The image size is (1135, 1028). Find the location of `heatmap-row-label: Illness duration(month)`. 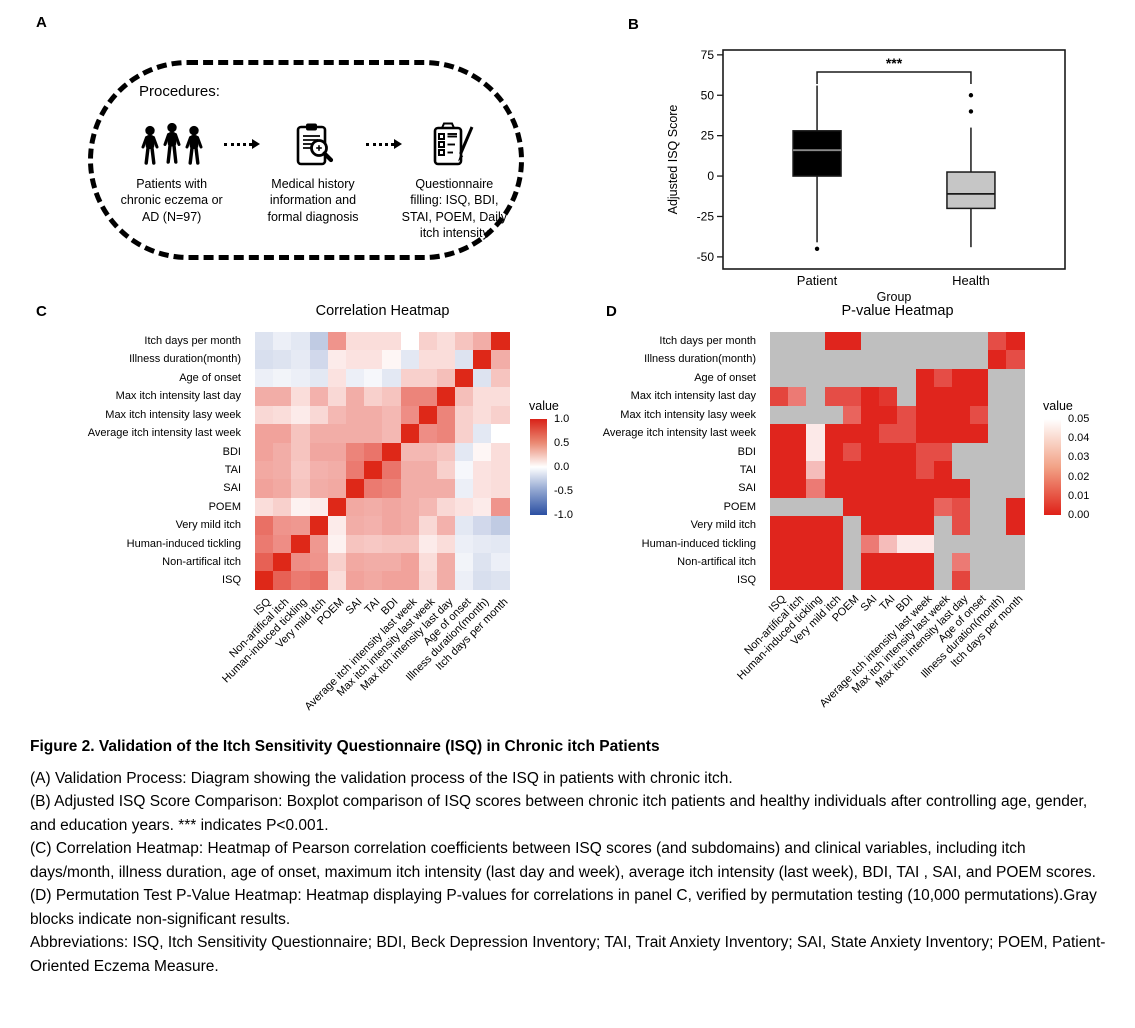

heatmap-row-label: Illness duration(month) is located at coordinates (185, 359).